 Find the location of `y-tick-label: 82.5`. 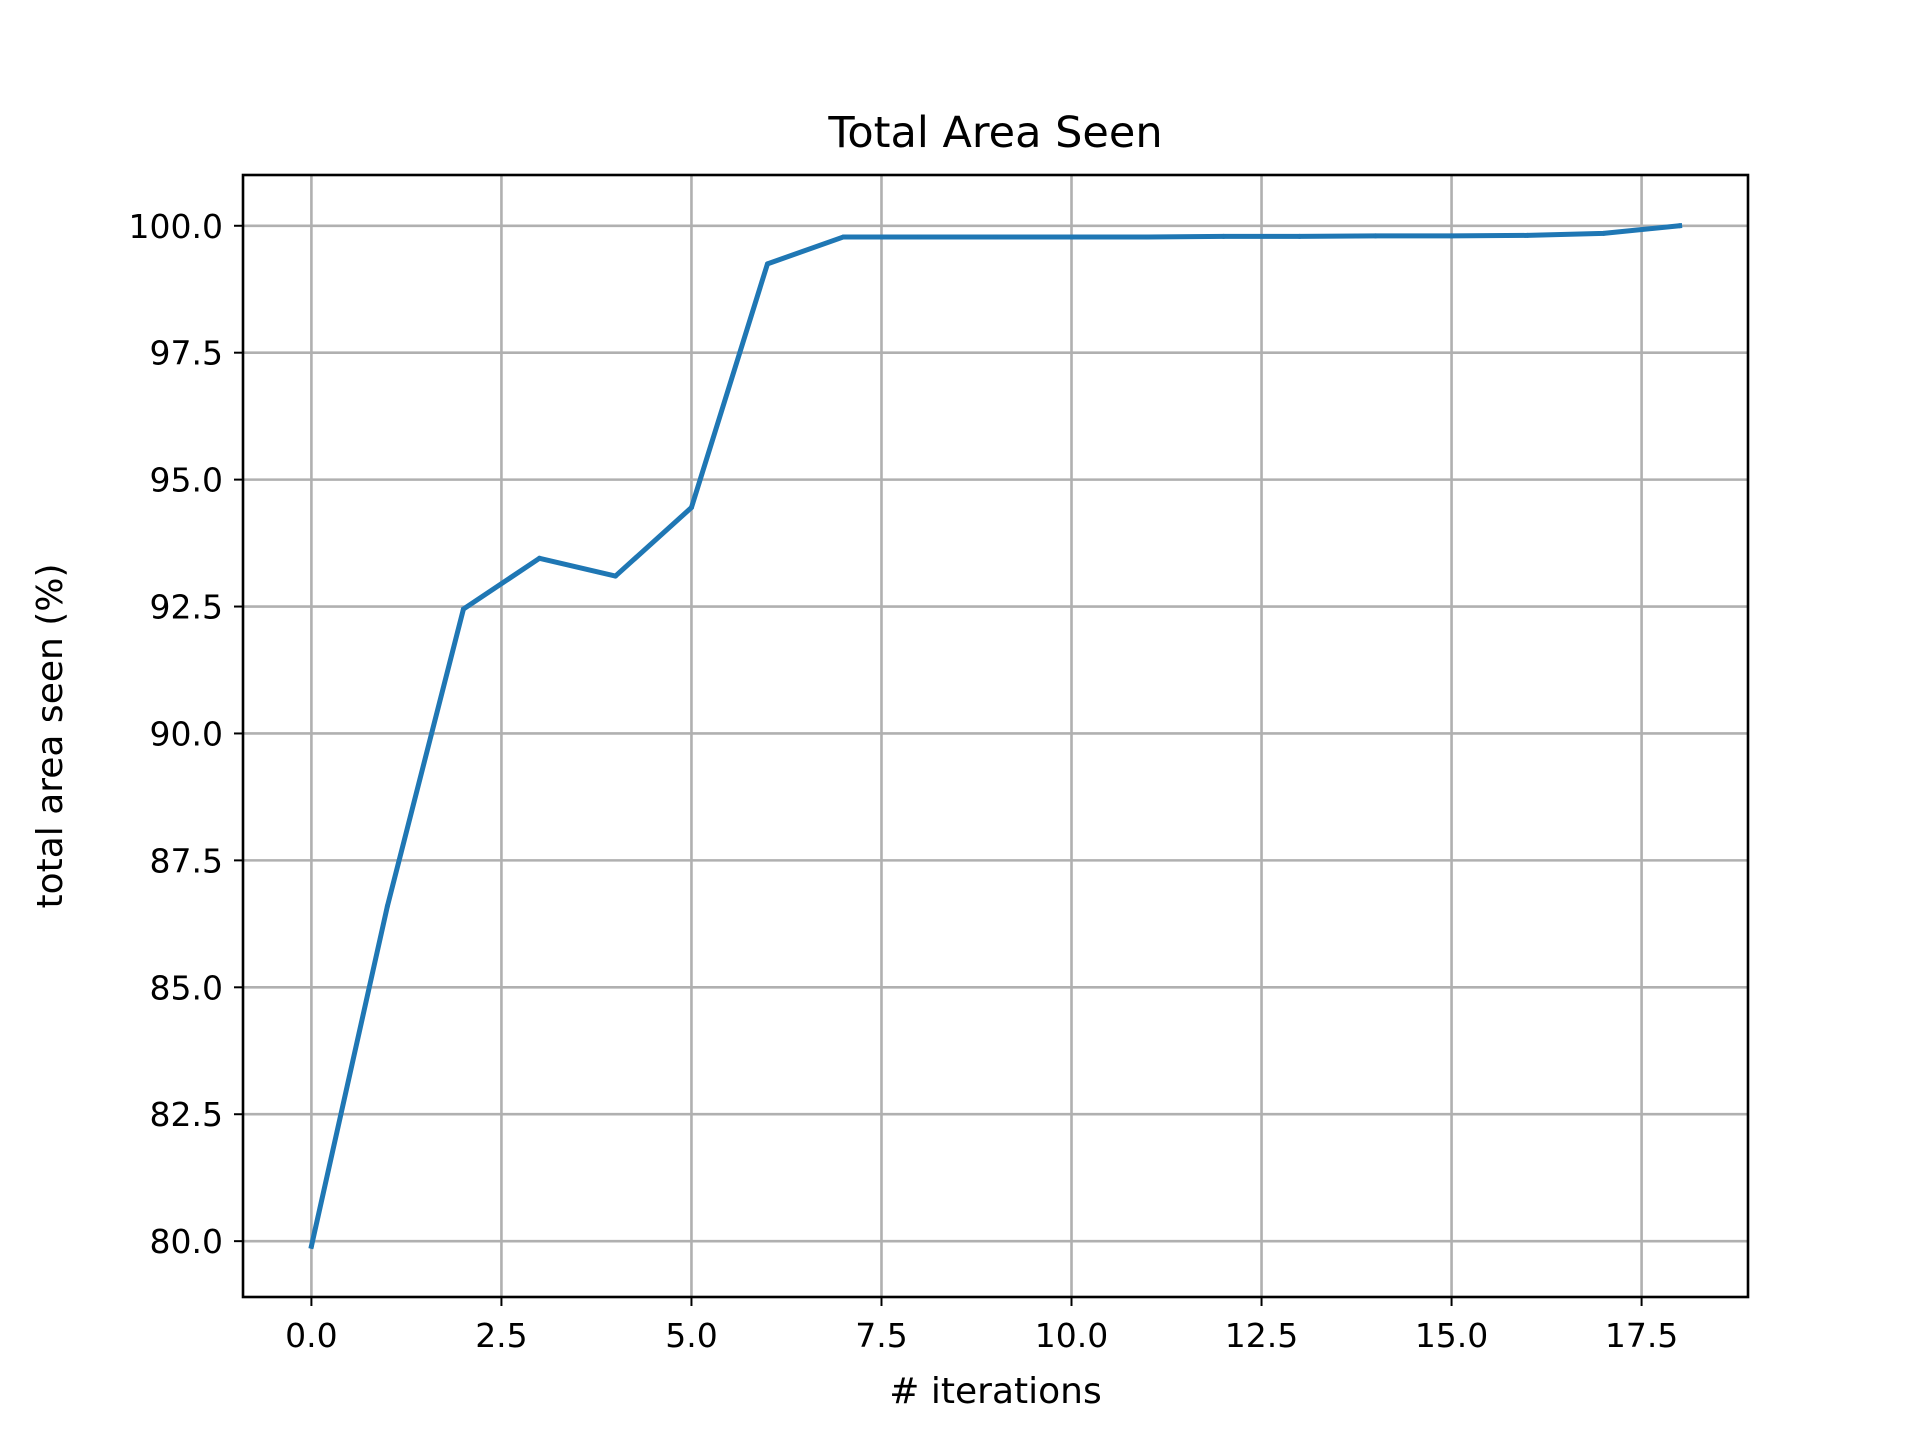

y-tick-label: 82.5 is located at coordinates (186, 1114).